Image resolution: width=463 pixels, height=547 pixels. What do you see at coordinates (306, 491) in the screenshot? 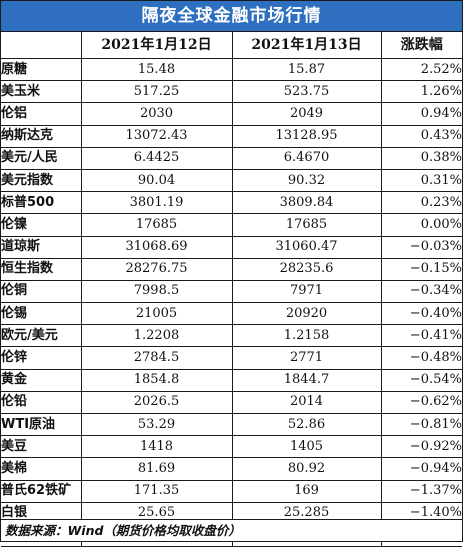
I see `row-value-date-2: 169` at bounding box center [306, 491].